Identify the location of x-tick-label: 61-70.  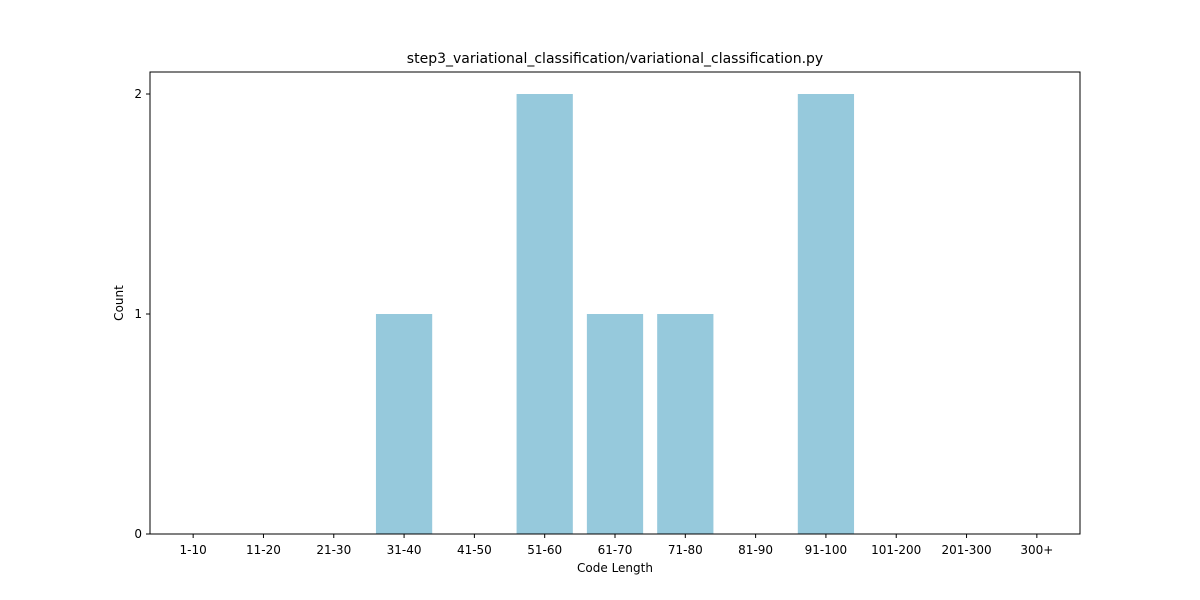
(615, 550).